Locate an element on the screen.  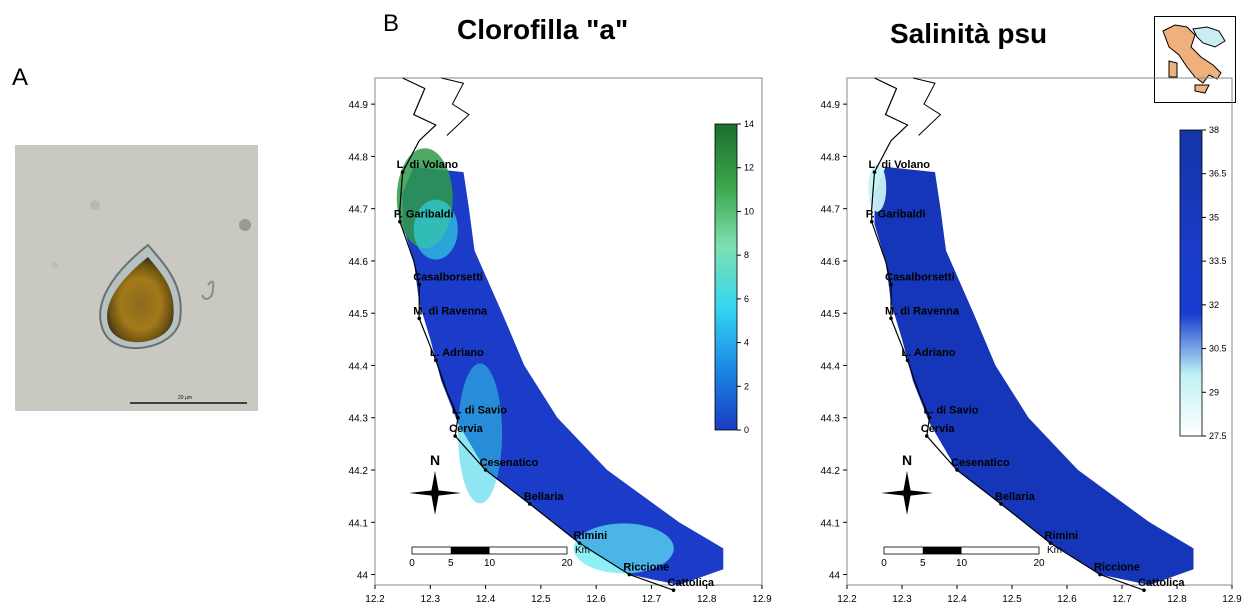
colorbar-tick-label: 8 is located at coordinates (746, 255).